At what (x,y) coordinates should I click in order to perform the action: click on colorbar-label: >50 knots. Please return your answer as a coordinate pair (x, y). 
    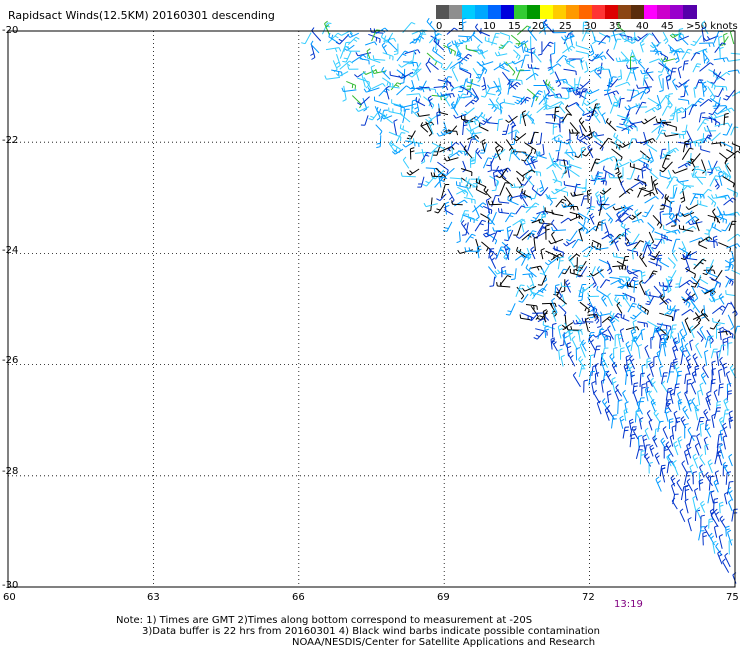
    Looking at the image, I should click on (712, 26).